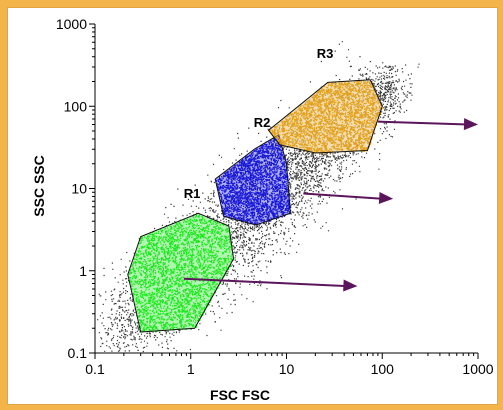 This screenshot has width=503, height=410. What do you see at coordinates (71, 24) in the screenshot?
I see `y-tick-label: 1000` at bounding box center [71, 24].